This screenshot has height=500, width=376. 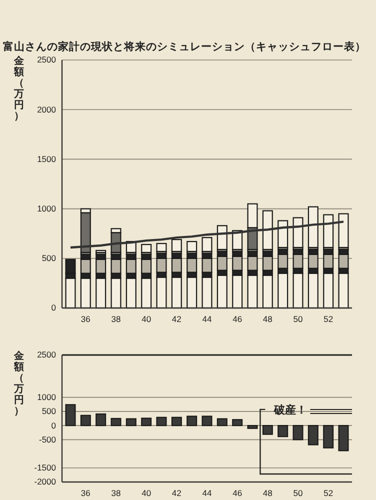 I want to click on chart-title: 富山さんの家計の現状と将来のシミュレーション（キャッシュフロー表）, so click(x=184, y=46).